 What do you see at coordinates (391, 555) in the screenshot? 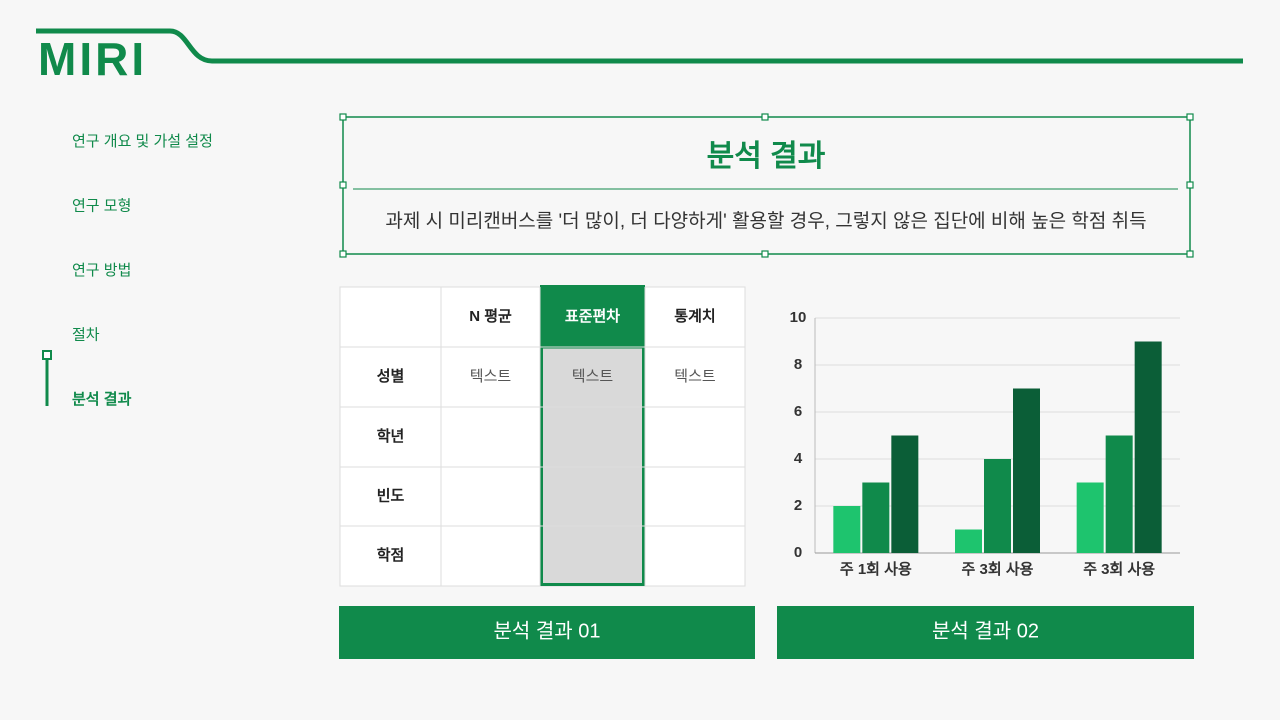
I see `row-header: 학점` at bounding box center [391, 555].